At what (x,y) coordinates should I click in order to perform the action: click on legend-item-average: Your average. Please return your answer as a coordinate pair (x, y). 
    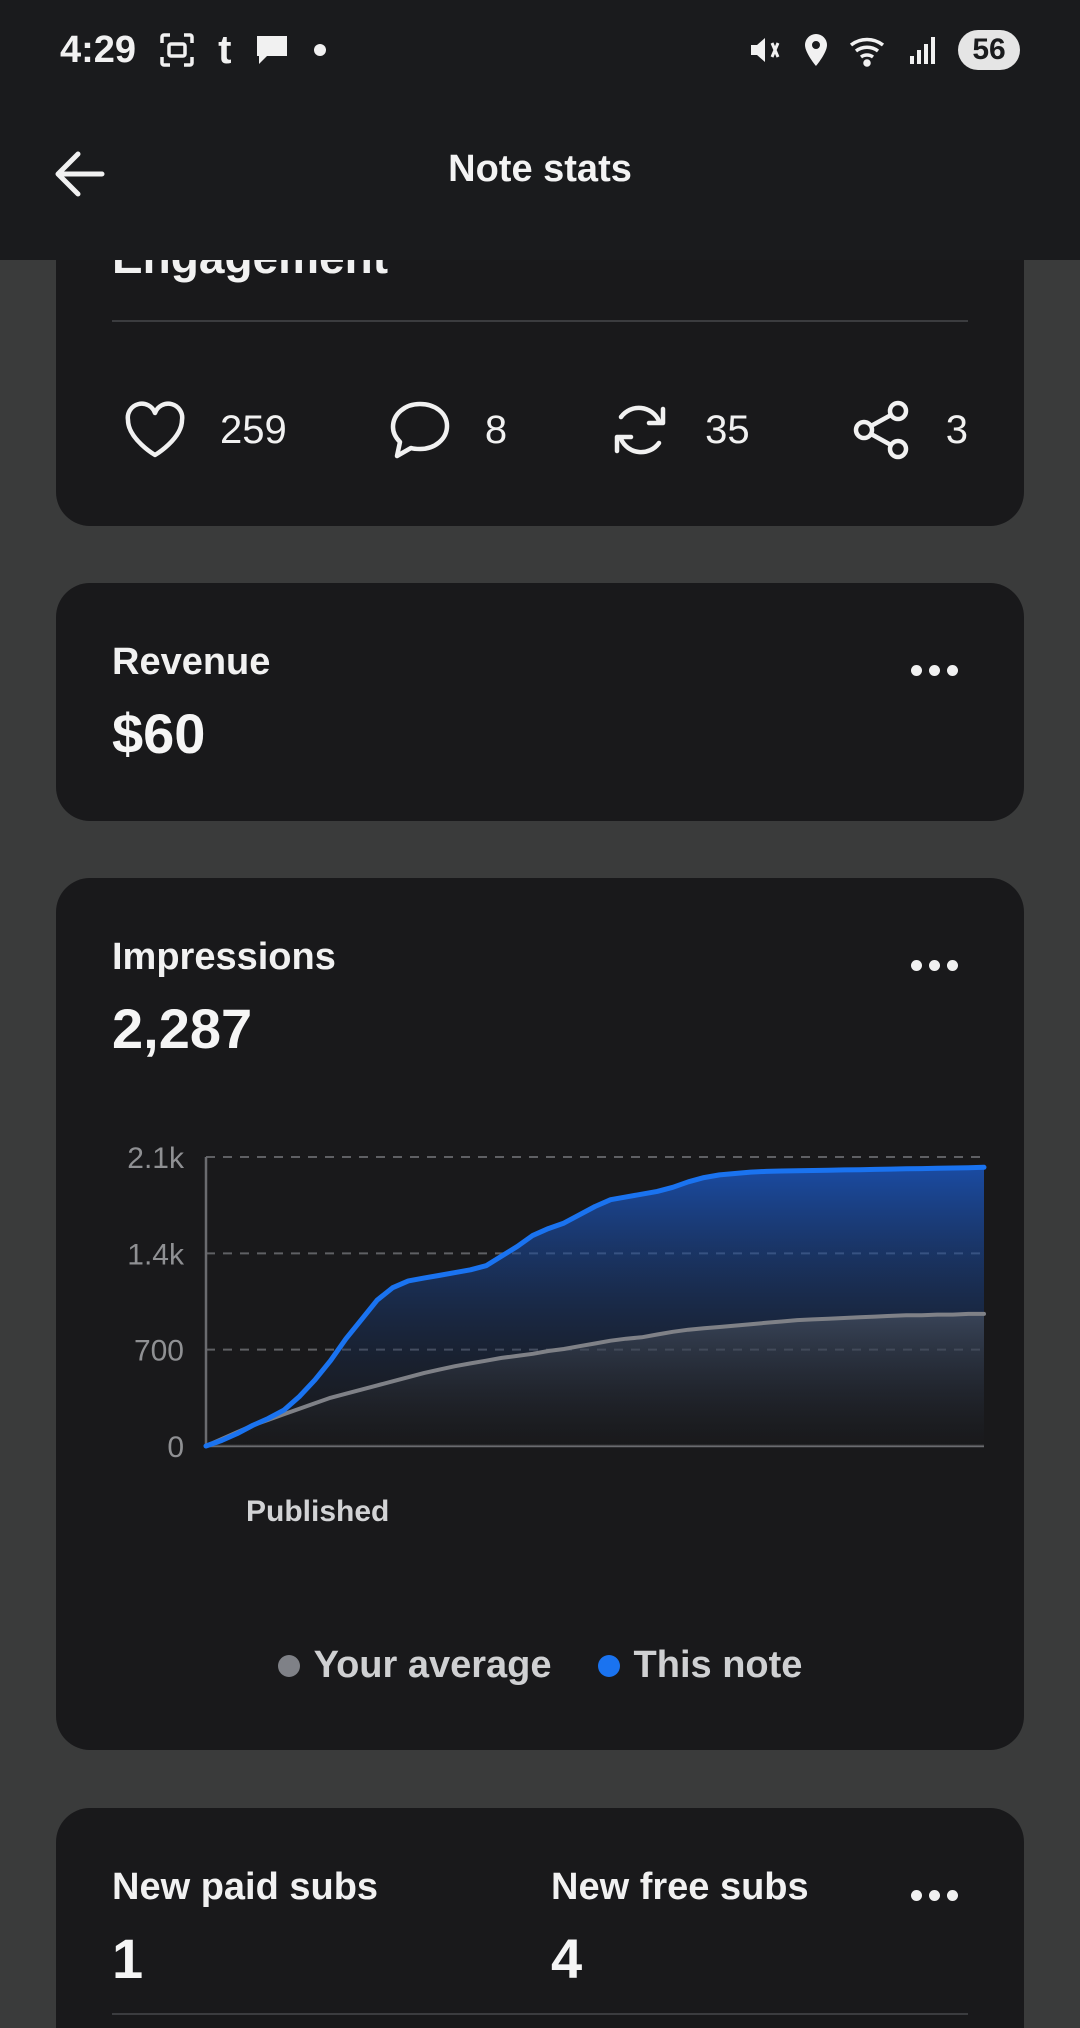
    Looking at the image, I should click on (414, 1665).